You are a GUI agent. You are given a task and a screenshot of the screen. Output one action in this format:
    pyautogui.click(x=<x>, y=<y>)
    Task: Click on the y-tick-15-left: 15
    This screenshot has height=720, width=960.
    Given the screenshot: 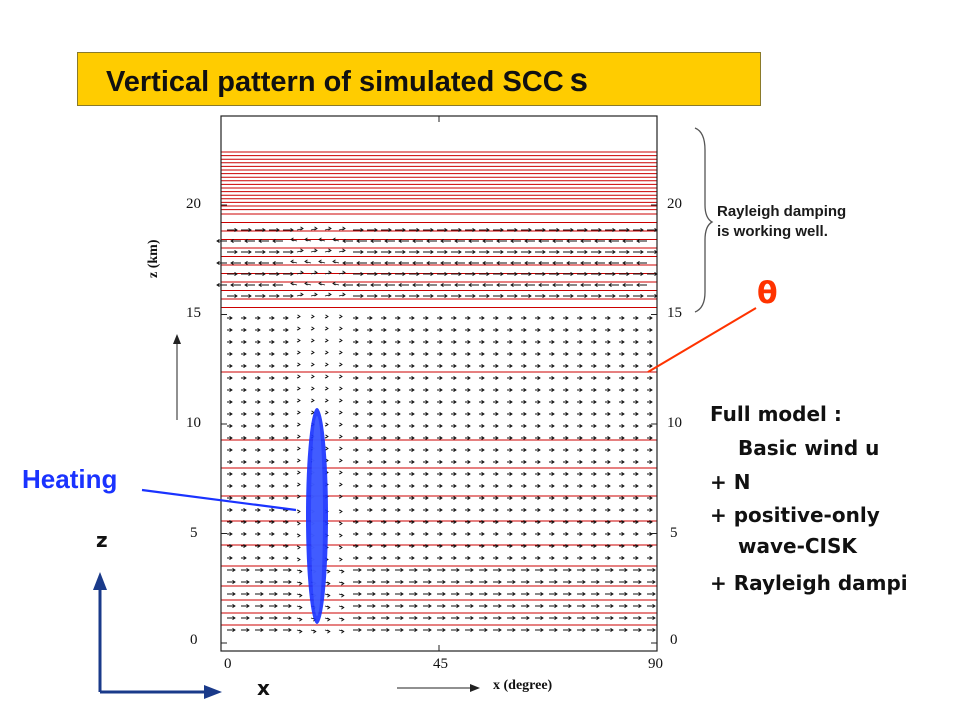 What is the action you would take?
    pyautogui.click(x=193, y=313)
    